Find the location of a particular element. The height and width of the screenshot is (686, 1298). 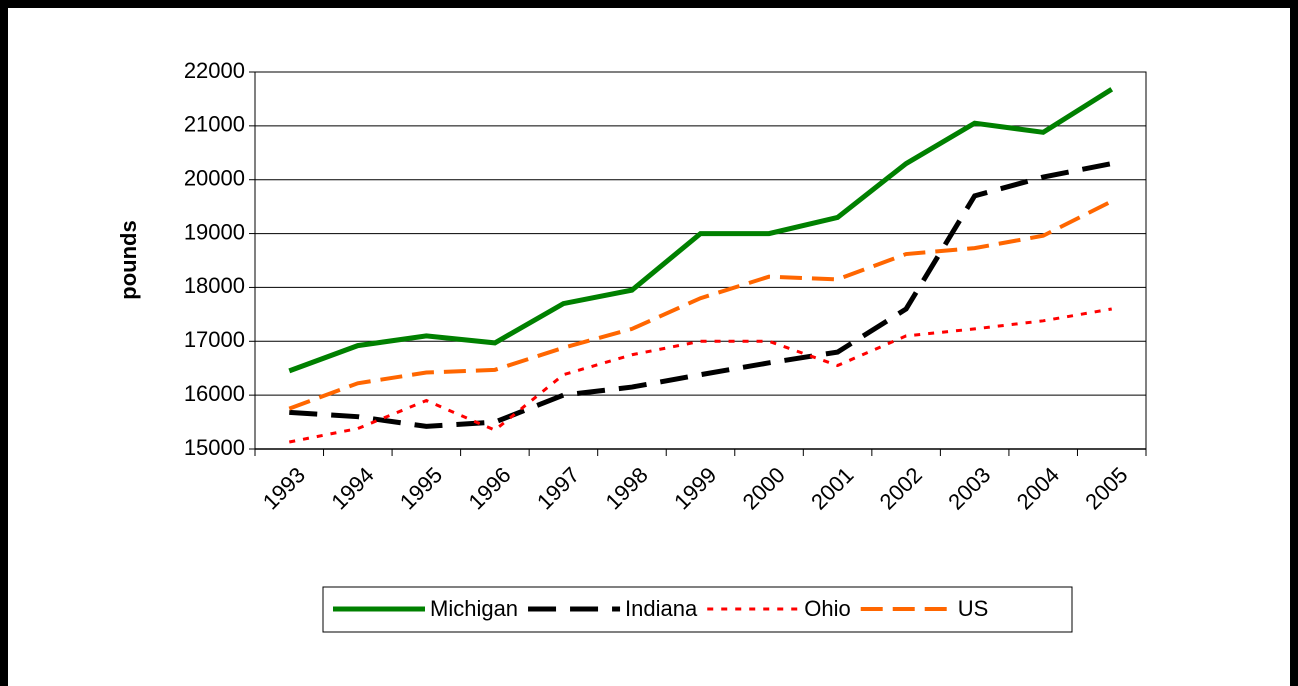

legend-box is located at coordinates (697, 609).